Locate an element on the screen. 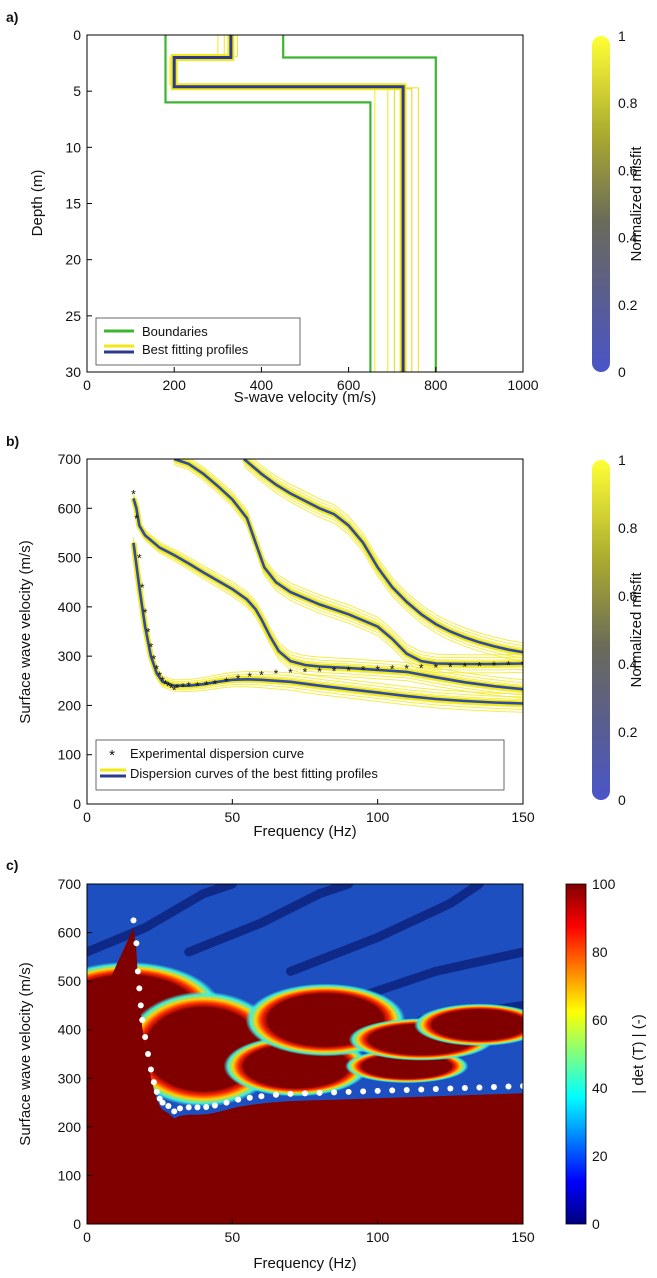 The width and height of the screenshot is (657, 1278). panel-b-y-tick-label: 100 is located at coordinates (70, 755).